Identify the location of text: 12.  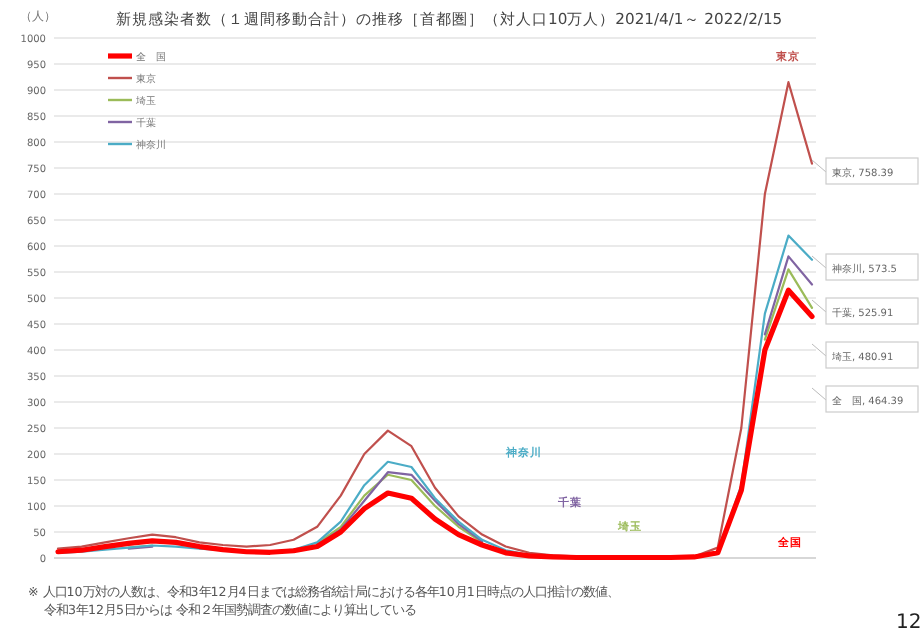
(909, 623).